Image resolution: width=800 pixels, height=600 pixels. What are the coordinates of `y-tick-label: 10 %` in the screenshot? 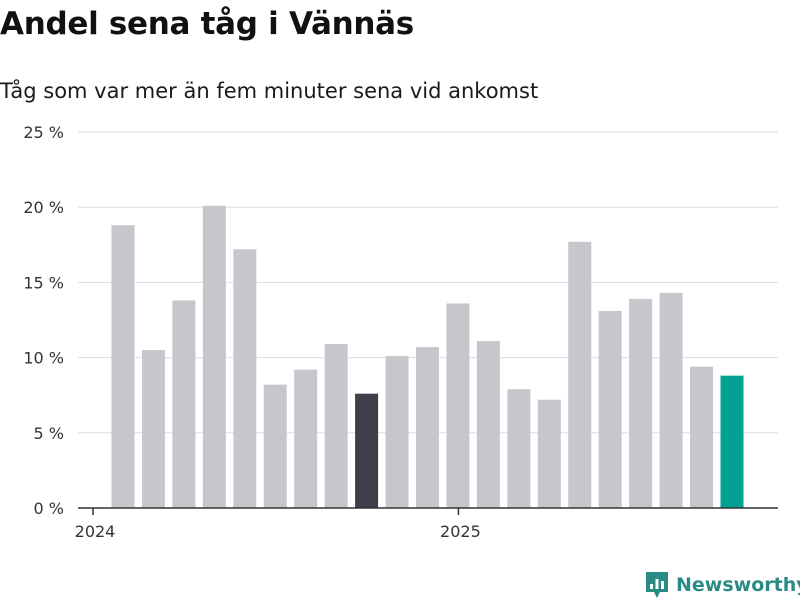 It's located at (43, 358).